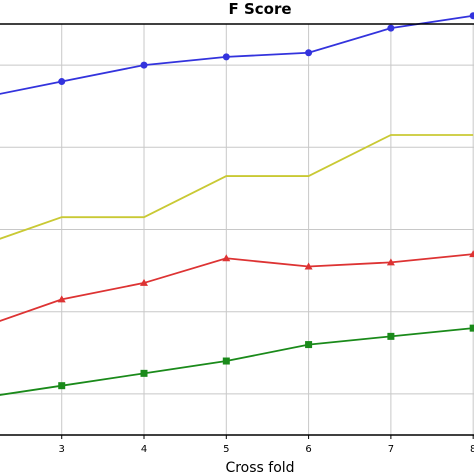 The width and height of the screenshot is (474, 474). I want to click on x-tick-label: 6, so click(308, 449).